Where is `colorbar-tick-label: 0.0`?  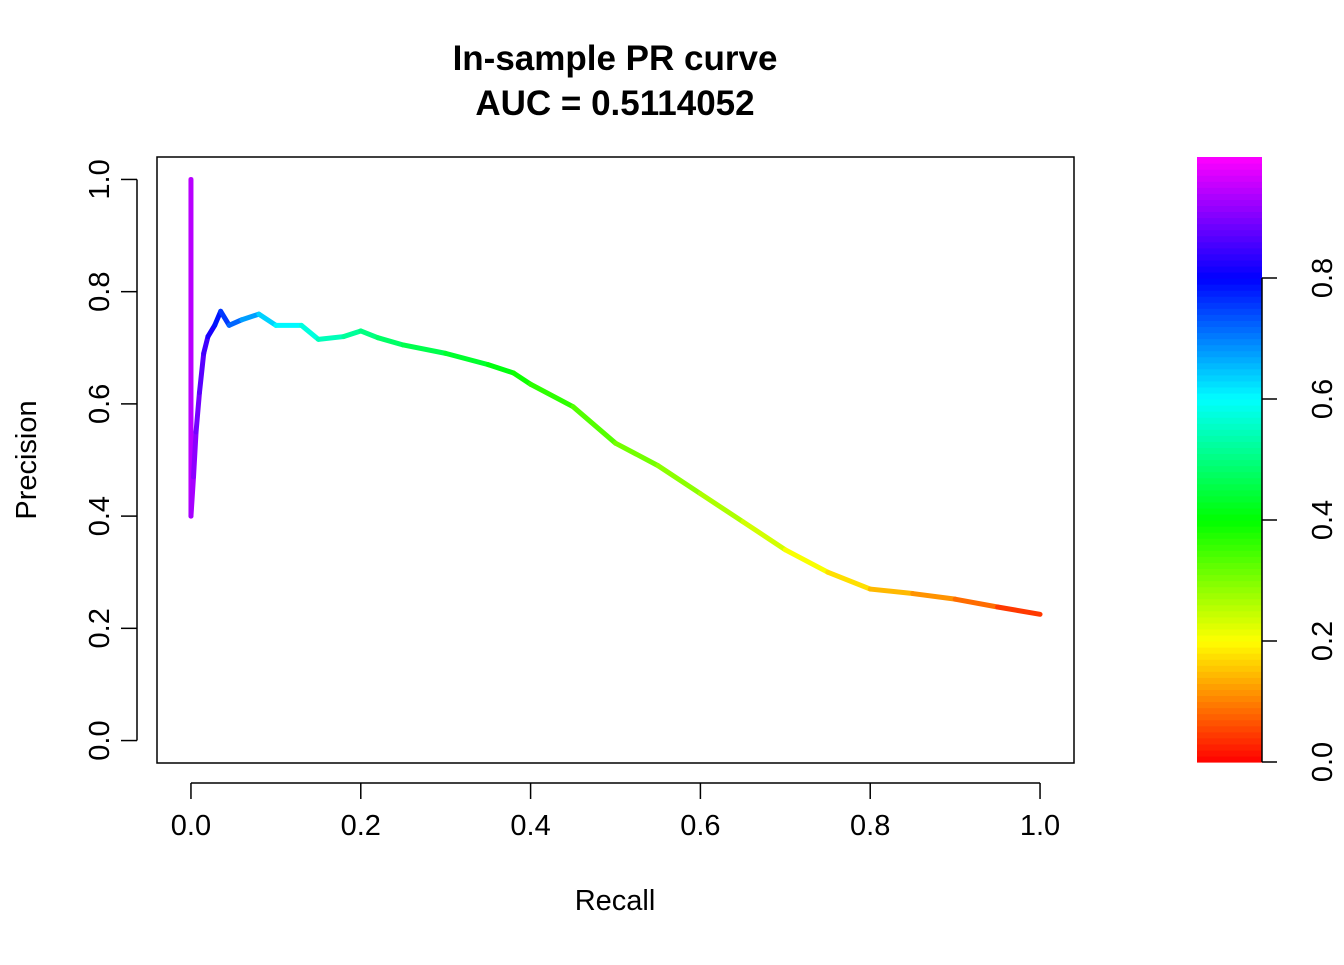
colorbar-tick-label: 0.0 is located at coordinates (1323, 762).